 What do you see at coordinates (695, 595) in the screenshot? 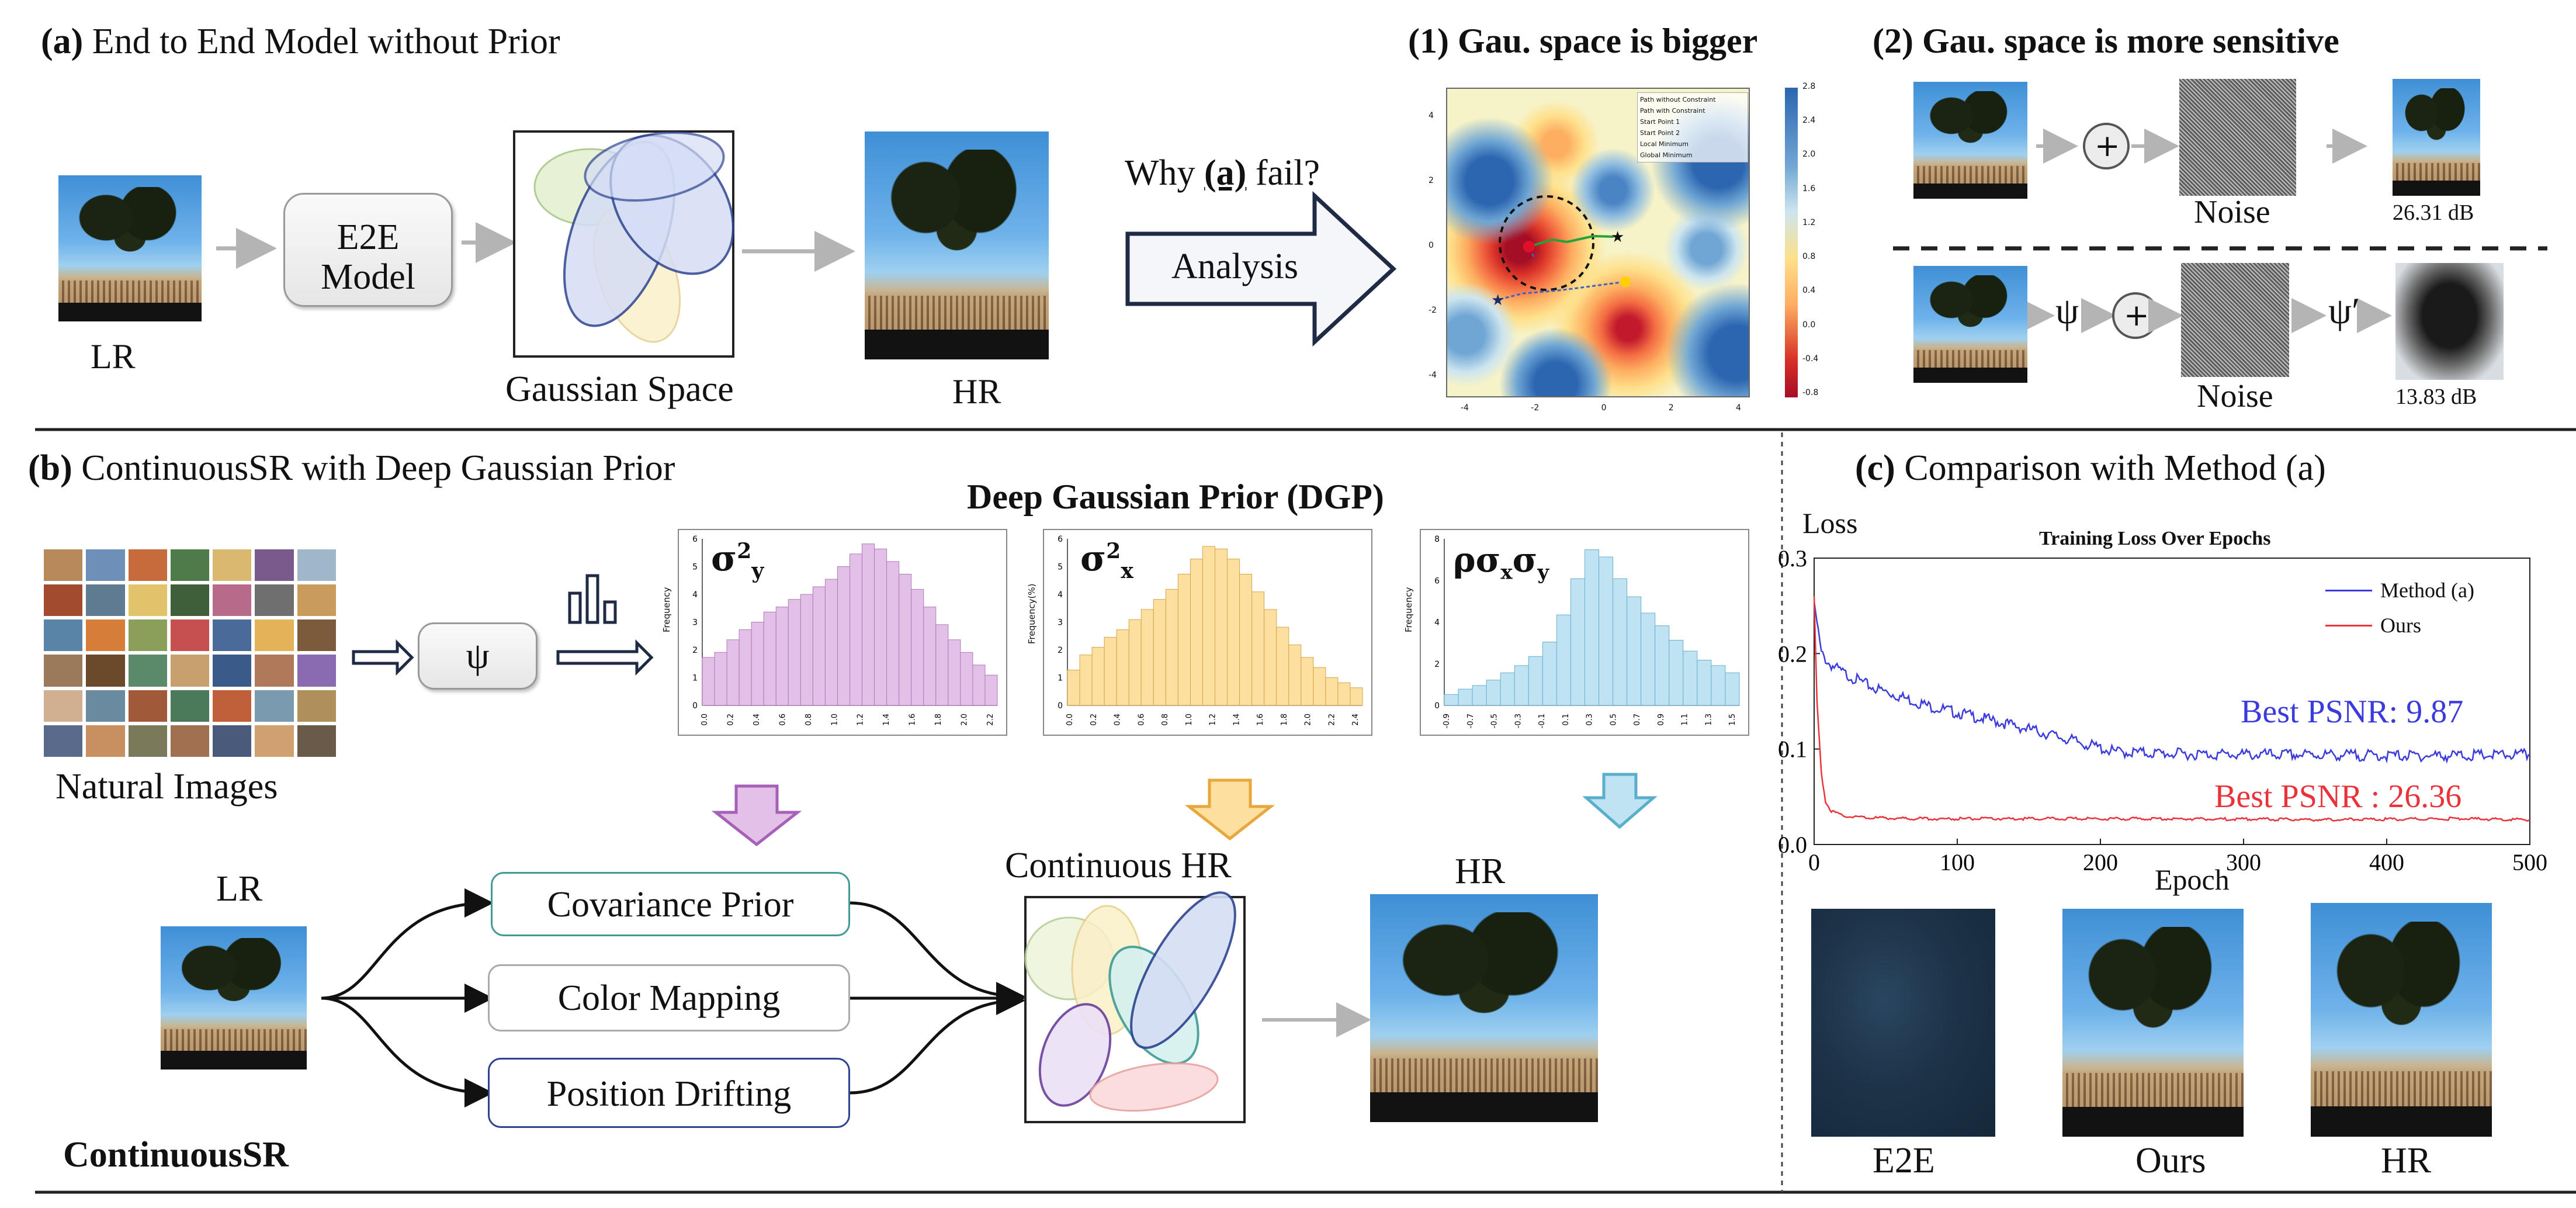
I see `hist-ytick: 4` at bounding box center [695, 595].